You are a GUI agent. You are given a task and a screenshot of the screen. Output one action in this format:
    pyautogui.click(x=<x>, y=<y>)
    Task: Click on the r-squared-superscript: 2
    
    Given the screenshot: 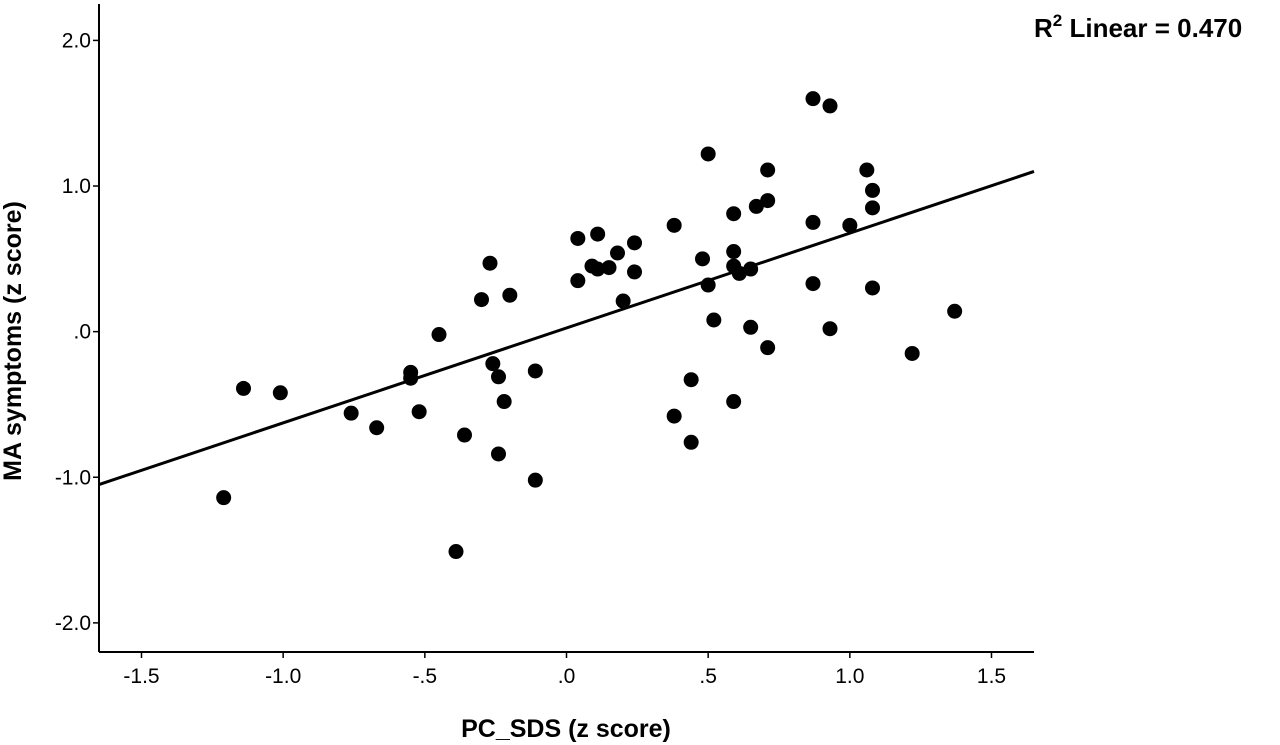 What is the action you would take?
    pyautogui.click(x=1057, y=20)
    